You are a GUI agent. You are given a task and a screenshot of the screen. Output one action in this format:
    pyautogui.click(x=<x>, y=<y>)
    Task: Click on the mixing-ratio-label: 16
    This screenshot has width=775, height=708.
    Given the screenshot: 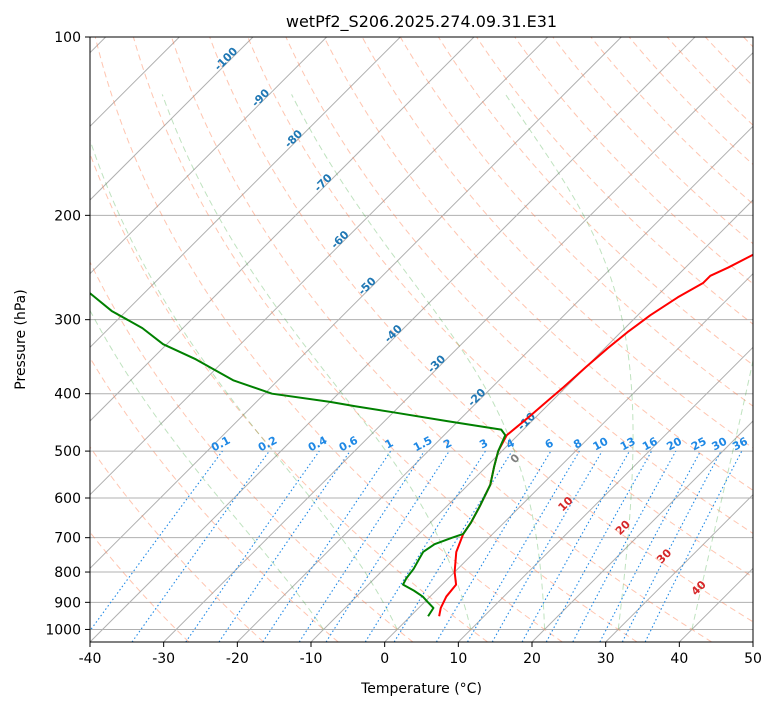 What is the action you would take?
    pyautogui.click(x=650, y=444)
    